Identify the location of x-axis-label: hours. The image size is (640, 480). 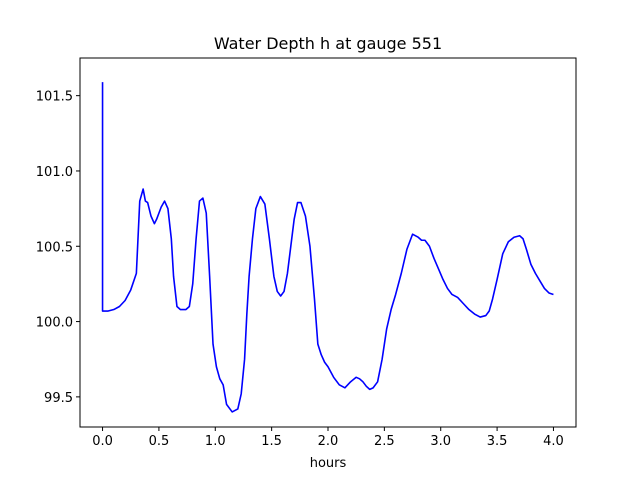
(328, 463).